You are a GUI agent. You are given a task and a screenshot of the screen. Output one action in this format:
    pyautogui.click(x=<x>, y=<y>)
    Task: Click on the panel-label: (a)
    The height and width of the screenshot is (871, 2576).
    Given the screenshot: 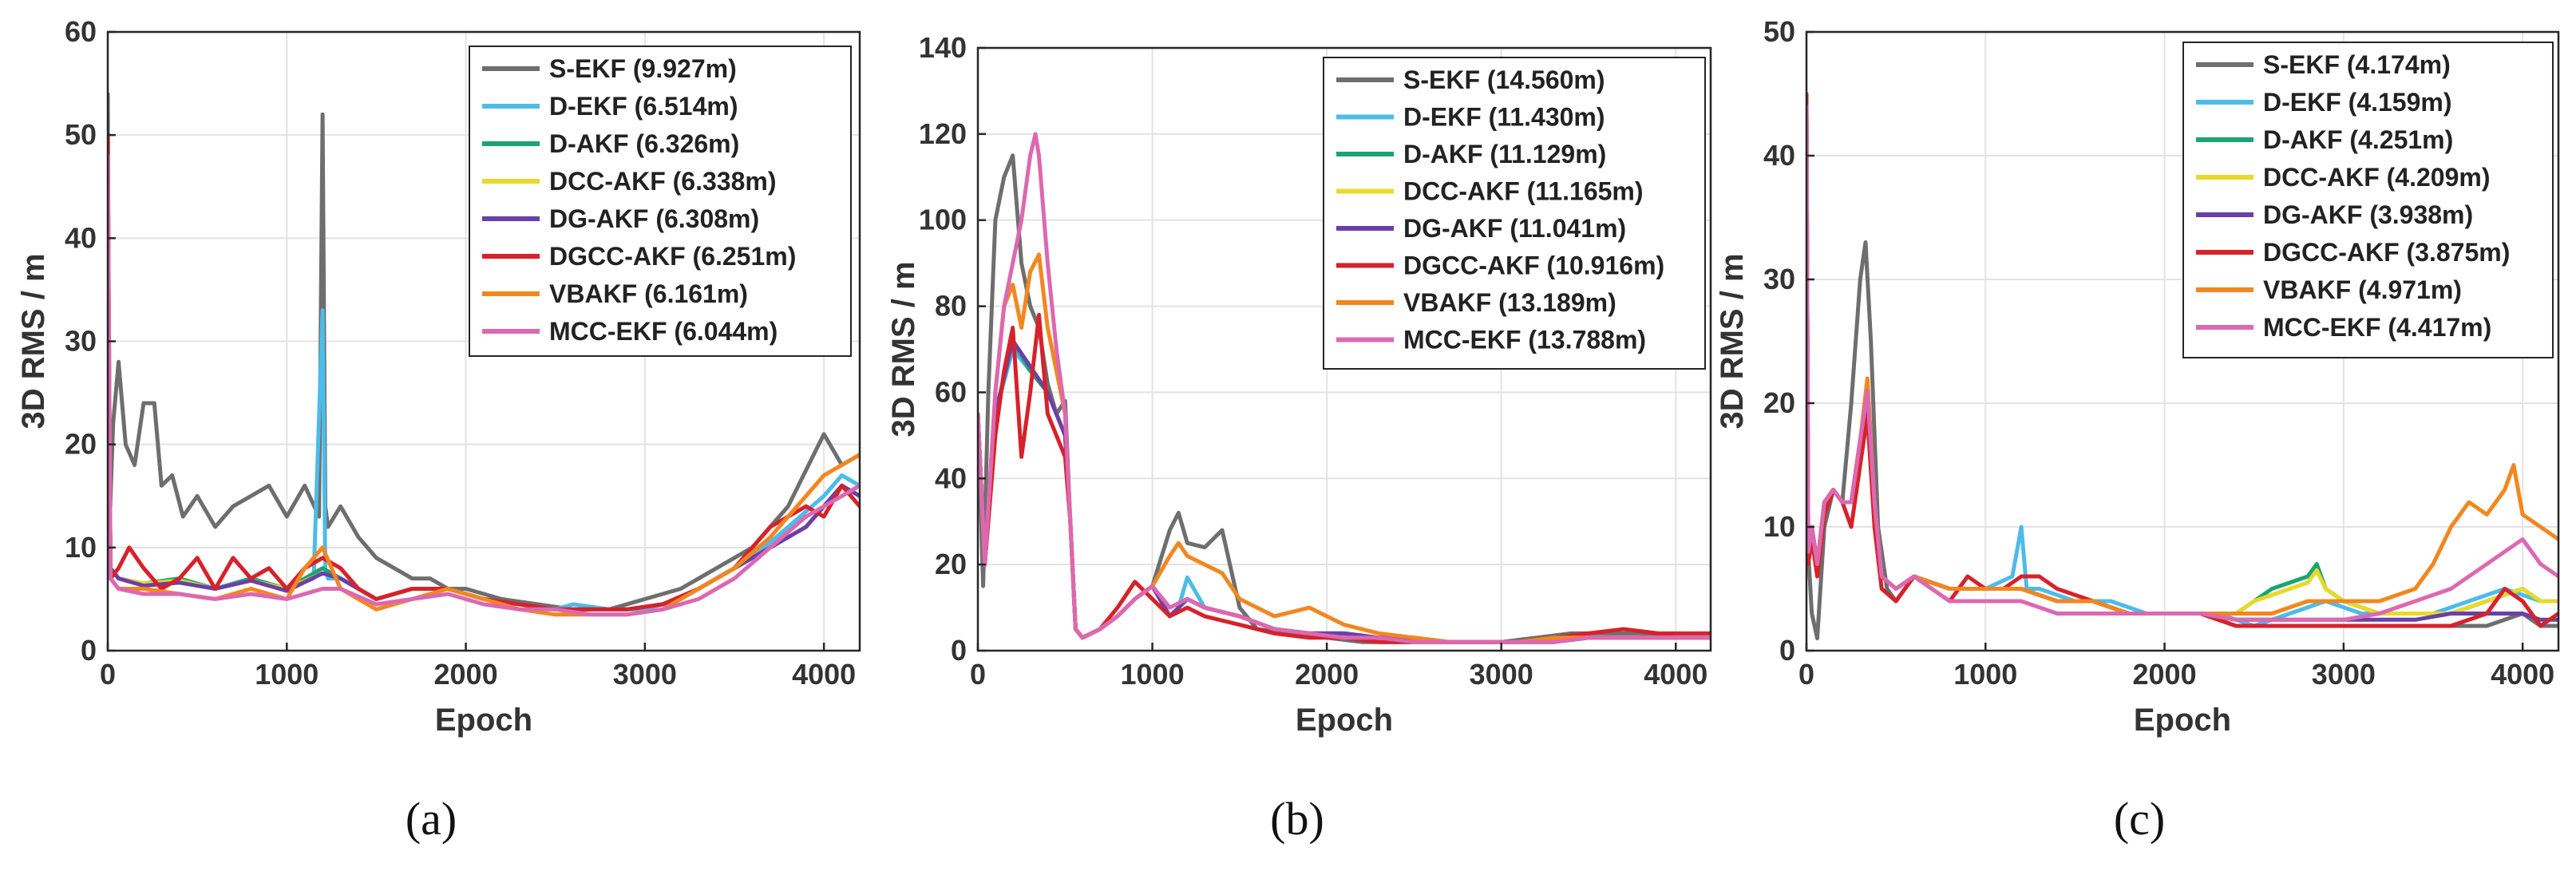 What is the action you would take?
    pyautogui.click(x=432, y=819)
    